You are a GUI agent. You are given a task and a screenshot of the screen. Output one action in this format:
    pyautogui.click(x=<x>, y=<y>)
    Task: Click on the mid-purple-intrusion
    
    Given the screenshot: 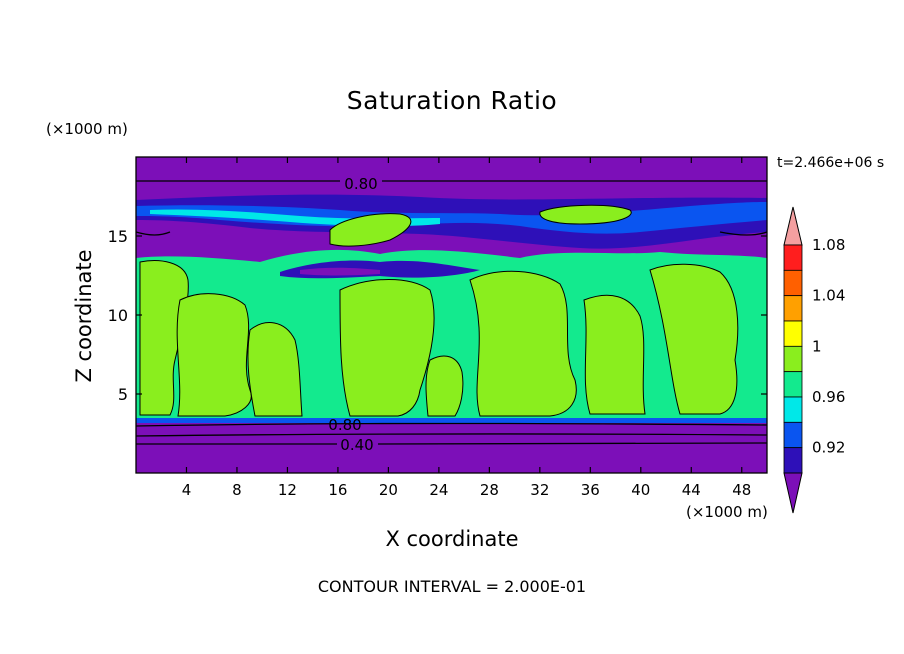 What is the action you would take?
    pyautogui.click(x=340, y=271)
    